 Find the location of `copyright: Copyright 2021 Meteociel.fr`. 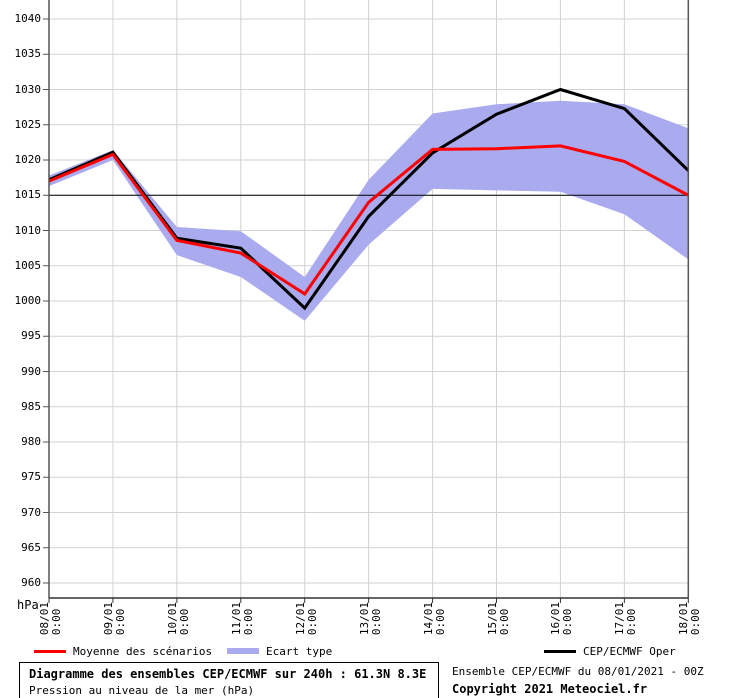

copyright: Copyright 2021 Meteociel.fr is located at coordinates (550, 689).